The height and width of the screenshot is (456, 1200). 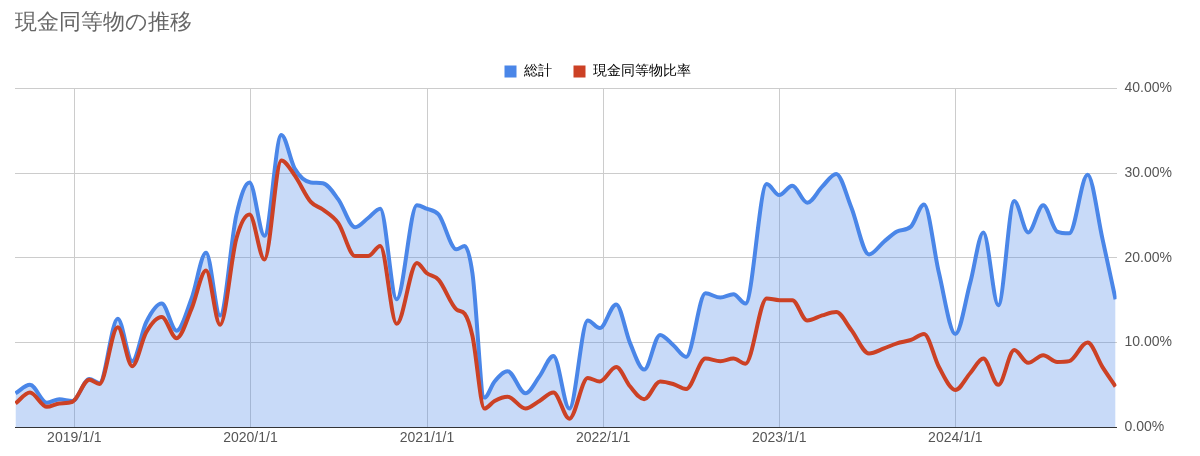 I want to click on x-tick-label: 2019/1/1, so click(x=74, y=437).